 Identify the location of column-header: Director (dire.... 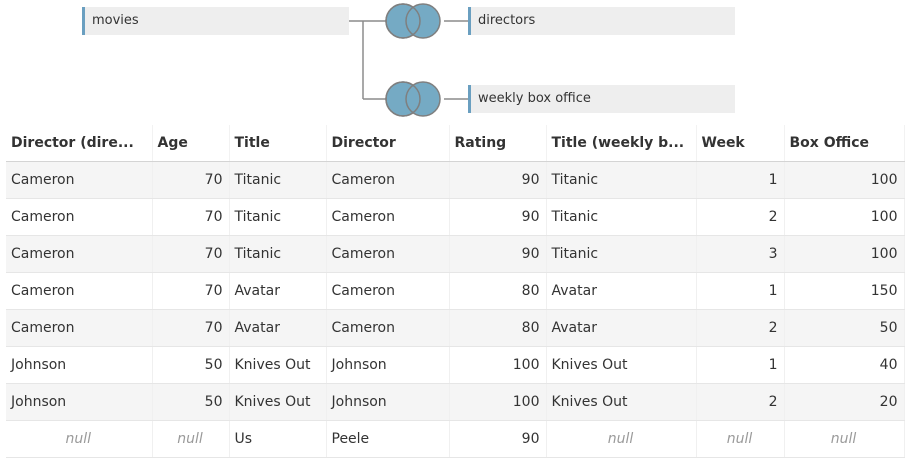
(79, 143).